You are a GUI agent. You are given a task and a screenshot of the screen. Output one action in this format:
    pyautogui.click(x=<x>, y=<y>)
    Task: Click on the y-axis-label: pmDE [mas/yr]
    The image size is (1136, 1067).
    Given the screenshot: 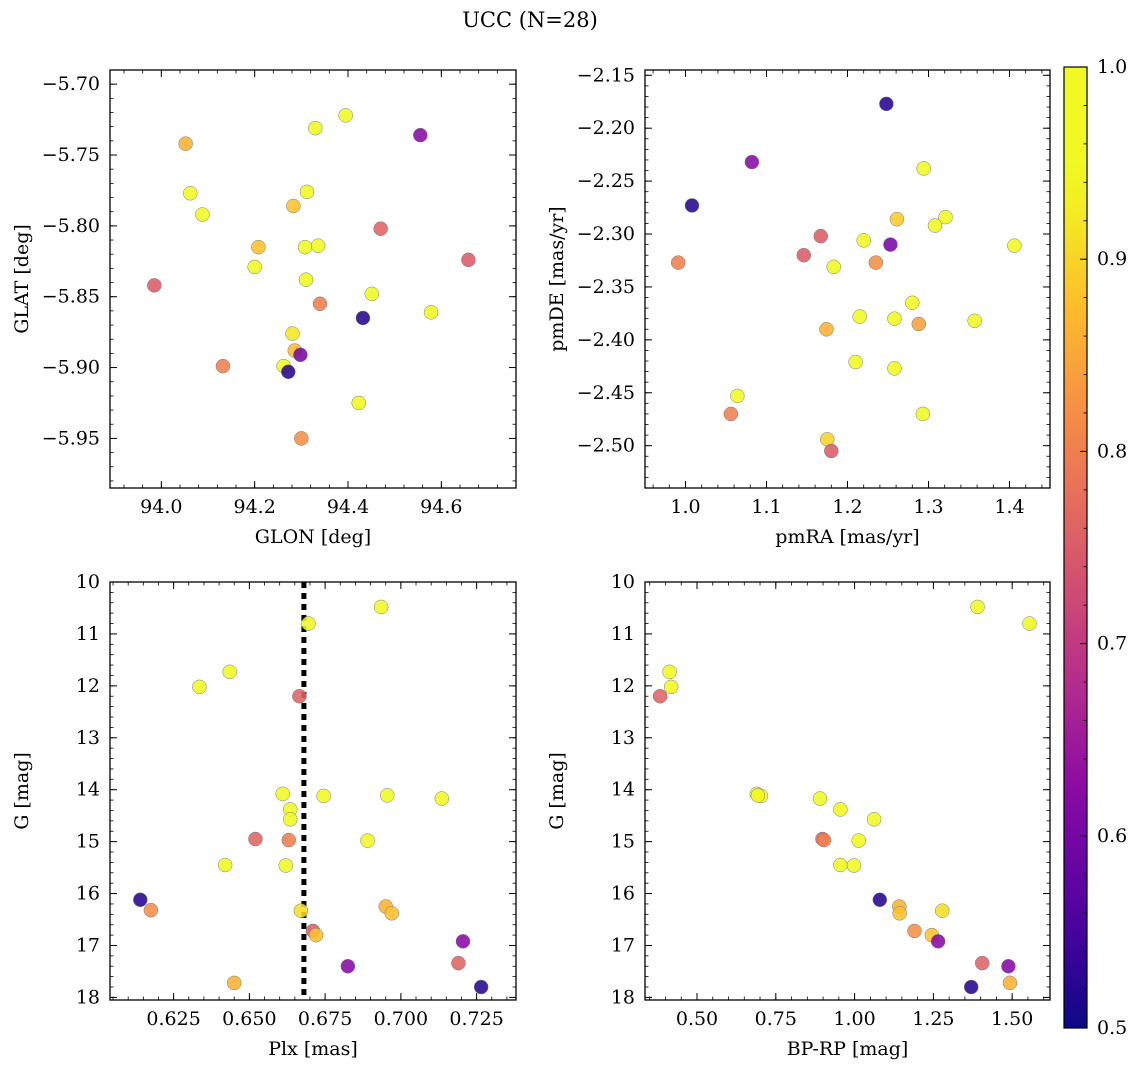 What is the action you would take?
    pyautogui.click(x=557, y=278)
    